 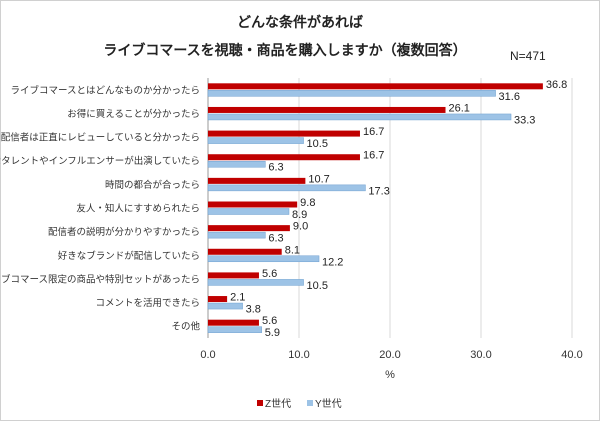 What do you see at coordinates (328, 404) in the screenshot?
I see `legend-label: Y世代` at bounding box center [328, 404].